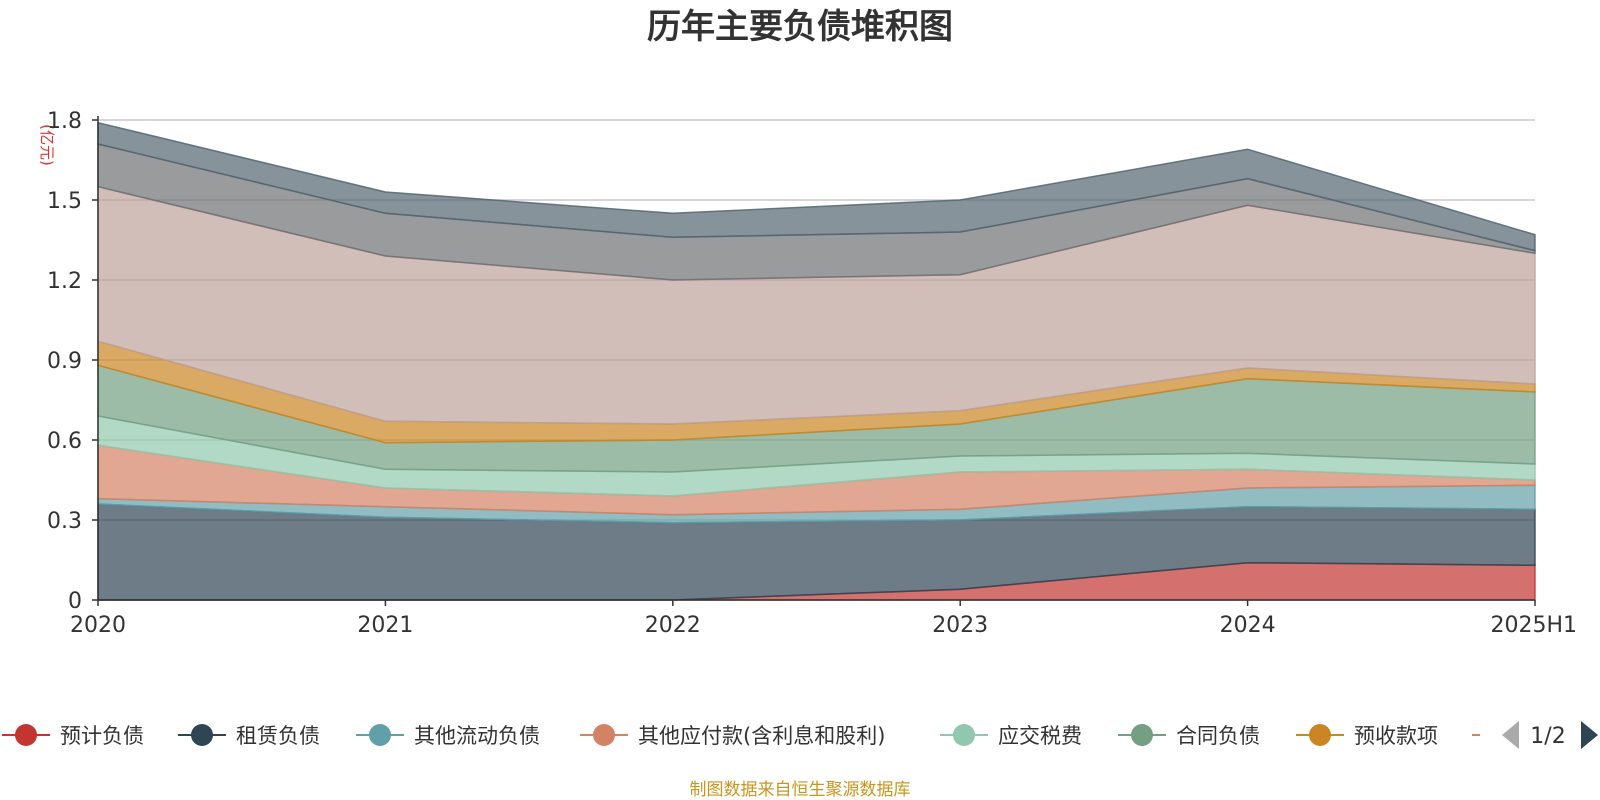 This screenshot has height=800, width=1600. What do you see at coordinates (477, 736) in the screenshot?
I see `legend-label: 其他流动负债` at bounding box center [477, 736].